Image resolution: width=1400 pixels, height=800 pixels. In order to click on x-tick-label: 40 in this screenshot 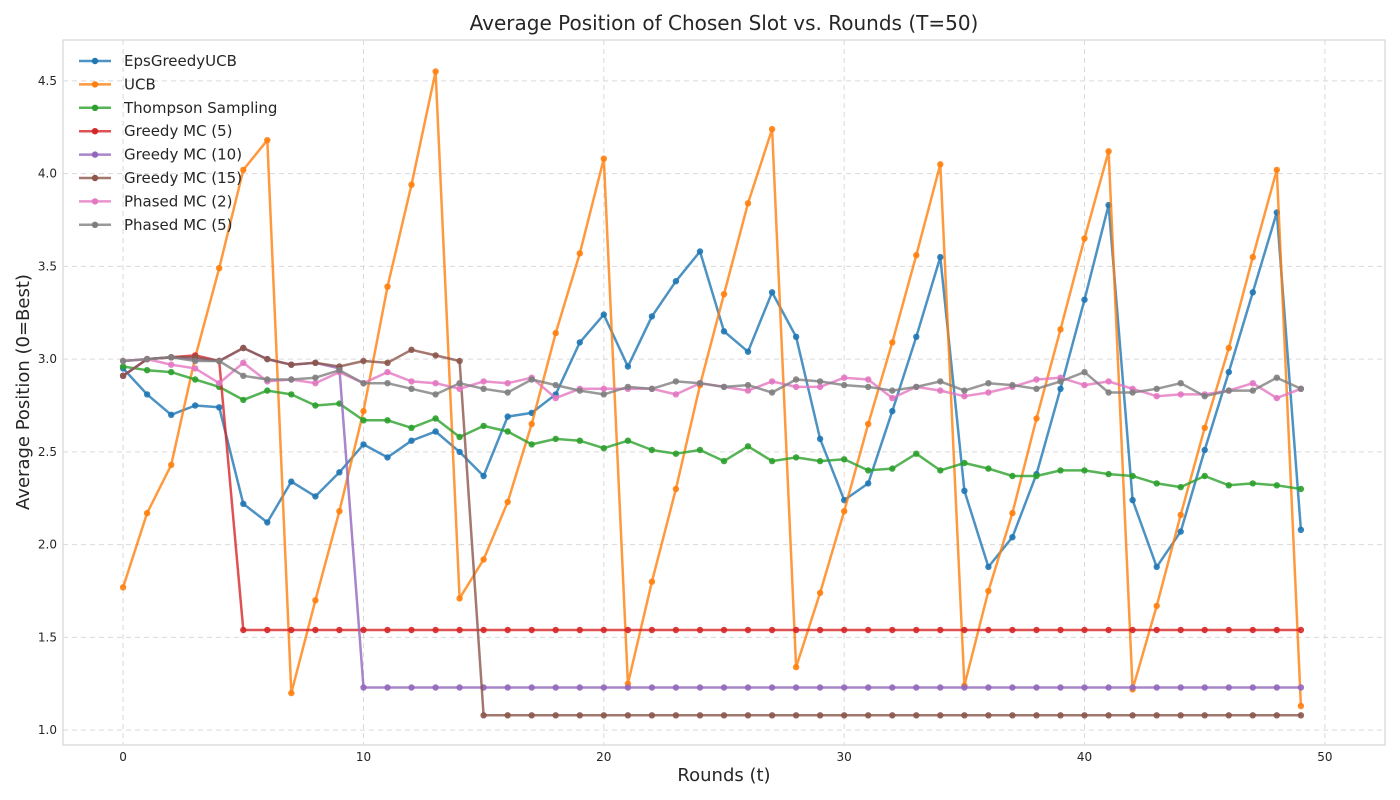, I will do `click(1084, 757)`.